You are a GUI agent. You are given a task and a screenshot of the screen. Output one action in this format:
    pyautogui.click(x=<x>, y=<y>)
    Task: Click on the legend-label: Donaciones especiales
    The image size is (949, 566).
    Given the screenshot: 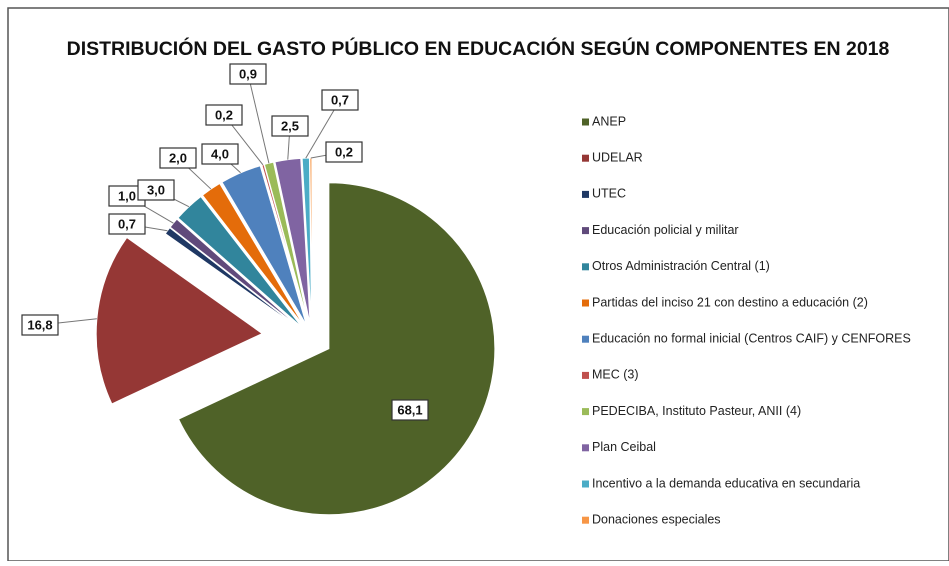 What is the action you would take?
    pyautogui.click(x=656, y=519)
    